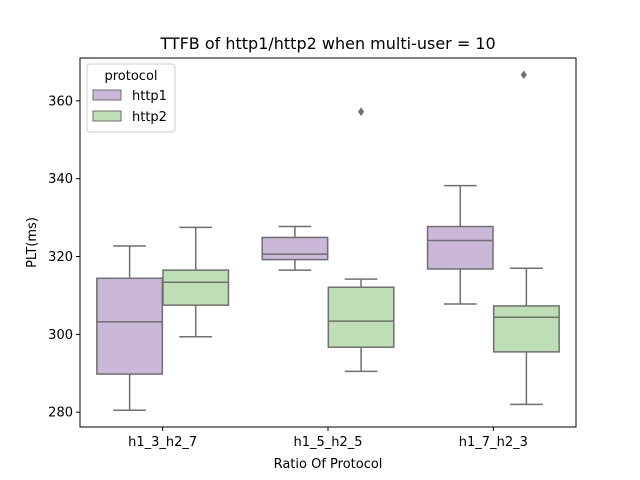 The image size is (640, 480). I want to click on x-tick-label: h1_5_h2_5, so click(327, 442).